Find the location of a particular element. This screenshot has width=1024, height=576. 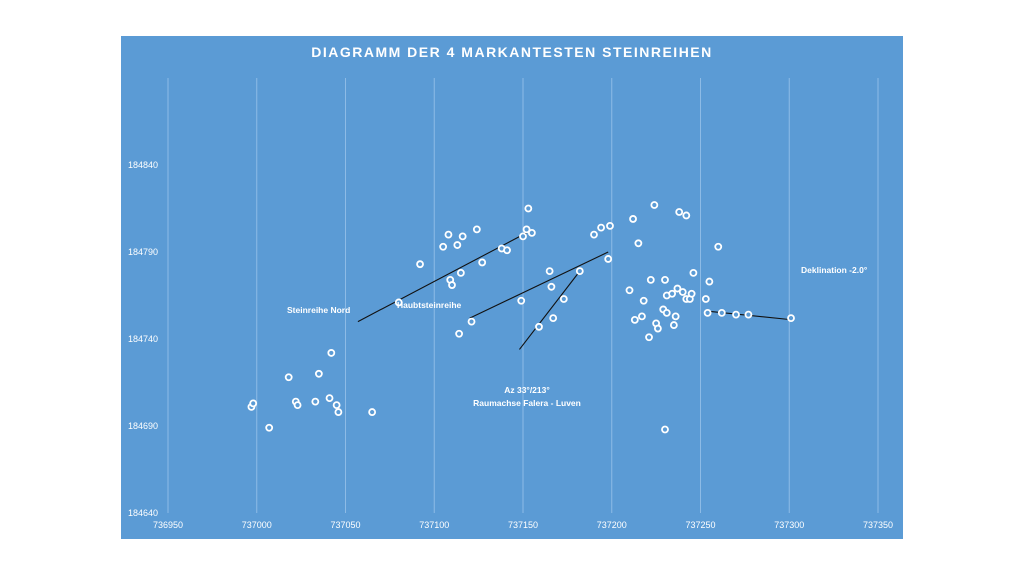

x-tick-label: 737300 is located at coordinates (789, 525).